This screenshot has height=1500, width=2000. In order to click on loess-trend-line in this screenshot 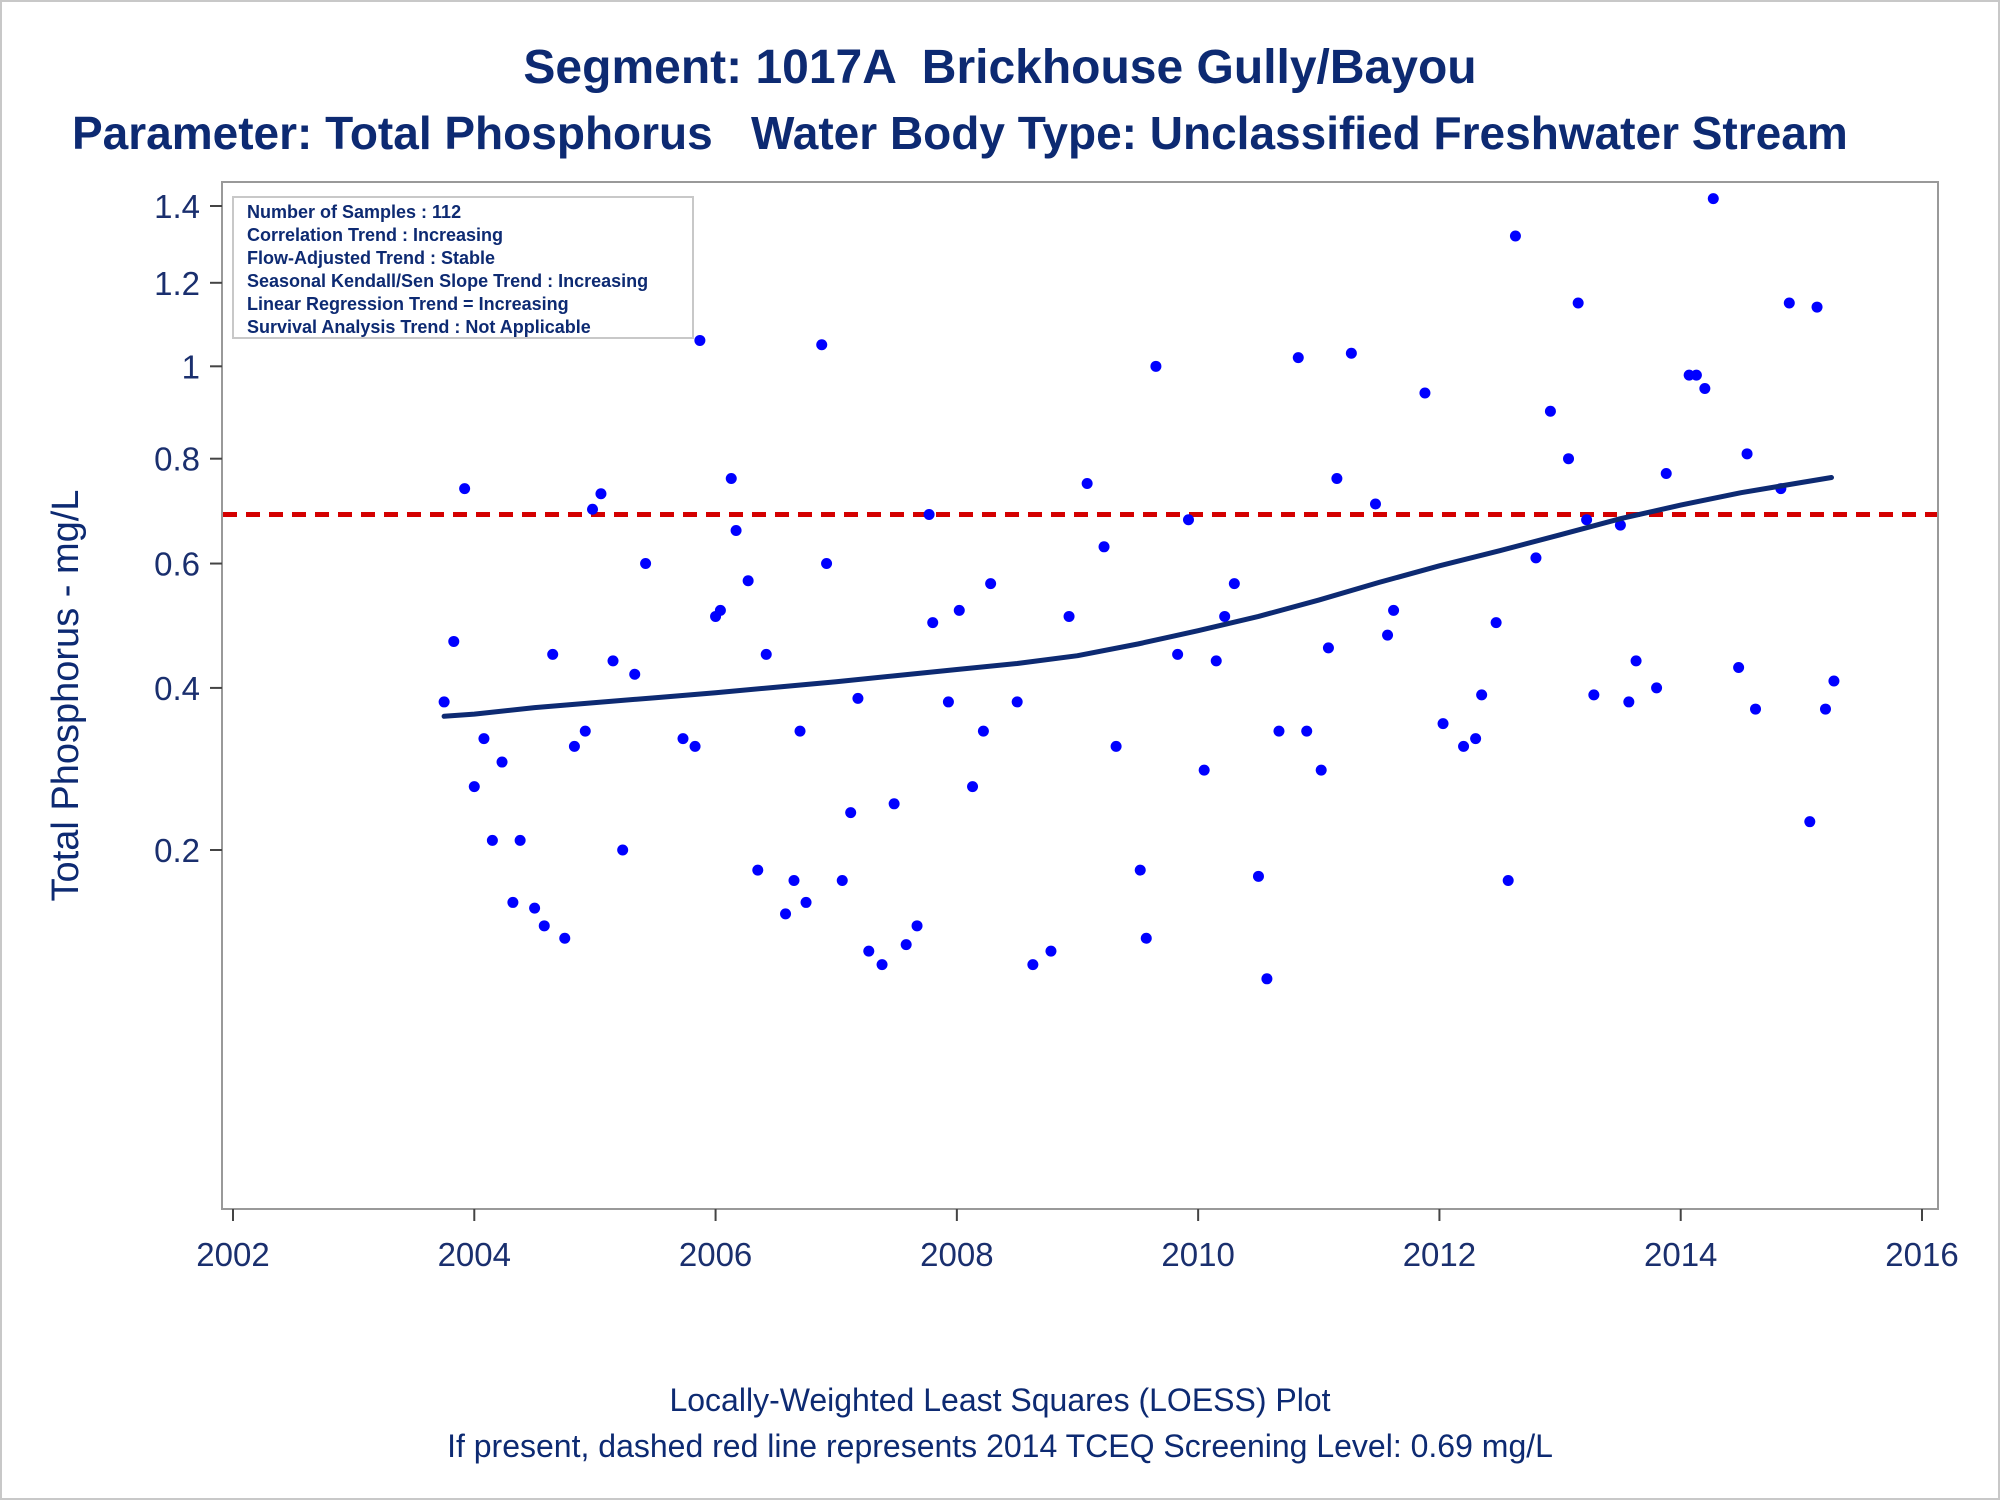, I will do `click(1137, 597)`.